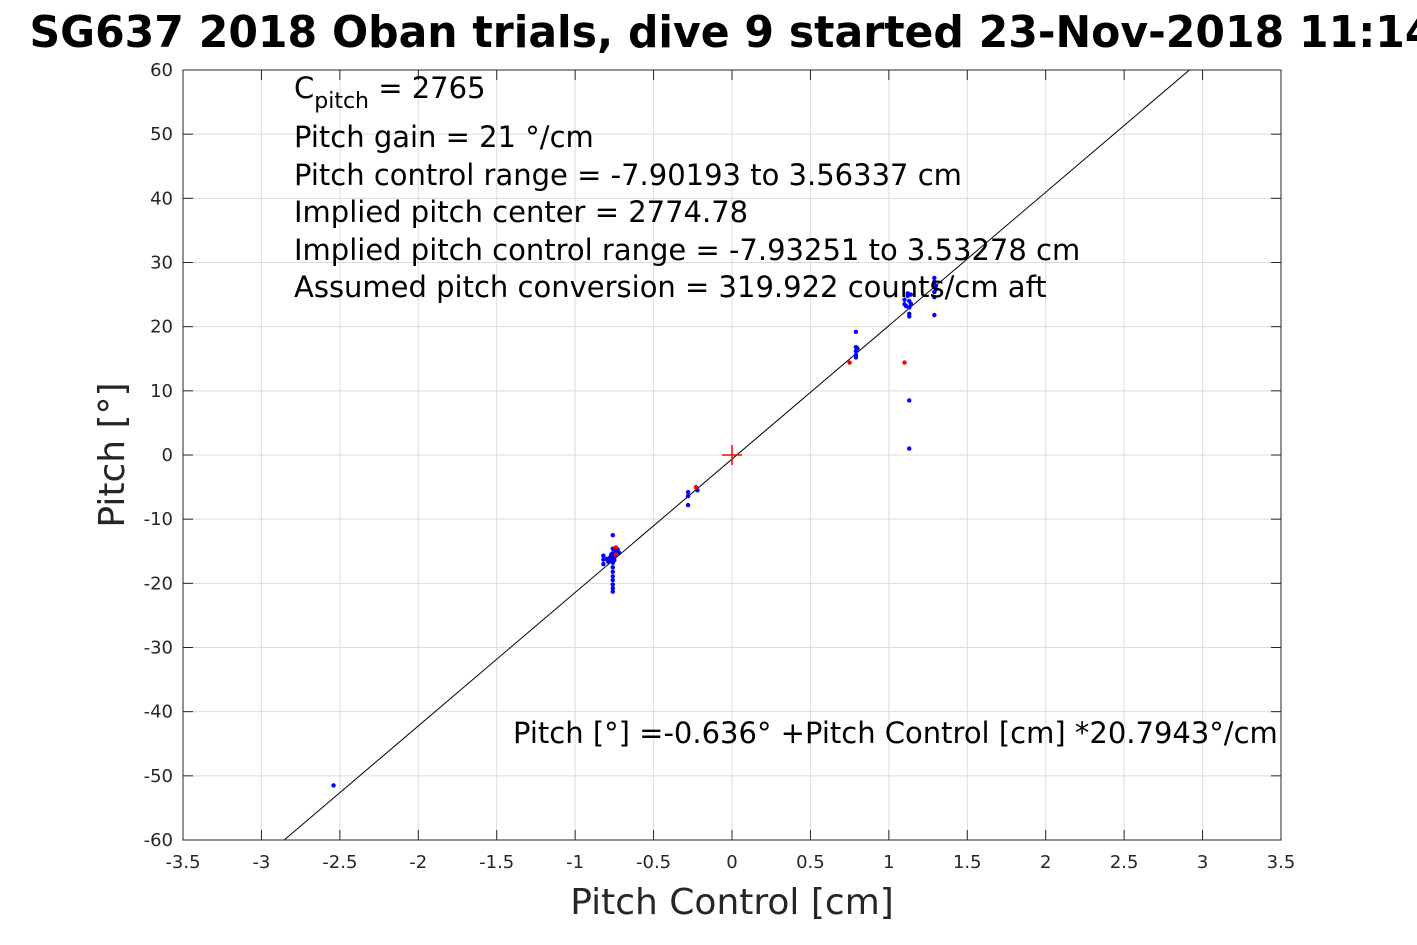 The width and height of the screenshot is (1417, 945). I want to click on y-tick-label: -20, so click(158, 583).